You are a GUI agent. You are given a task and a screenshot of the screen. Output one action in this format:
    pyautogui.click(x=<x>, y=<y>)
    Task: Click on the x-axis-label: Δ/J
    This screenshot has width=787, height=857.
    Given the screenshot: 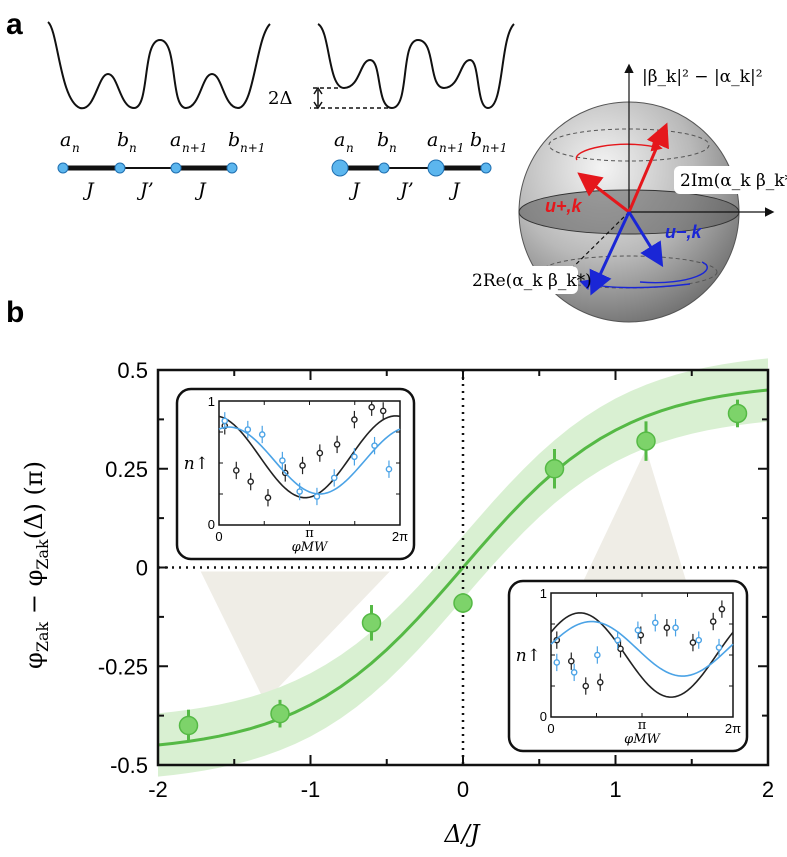 What is the action you would take?
    pyautogui.click(x=461, y=834)
    